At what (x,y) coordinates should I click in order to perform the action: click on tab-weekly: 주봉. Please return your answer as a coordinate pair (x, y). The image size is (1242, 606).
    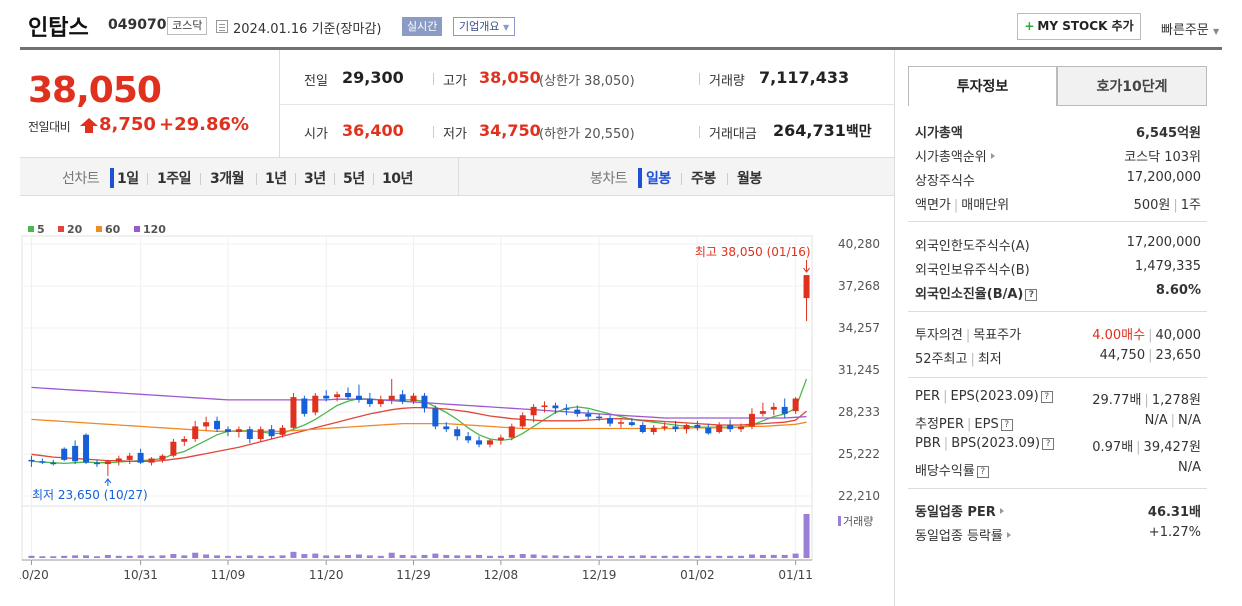
    Looking at the image, I should click on (703, 179).